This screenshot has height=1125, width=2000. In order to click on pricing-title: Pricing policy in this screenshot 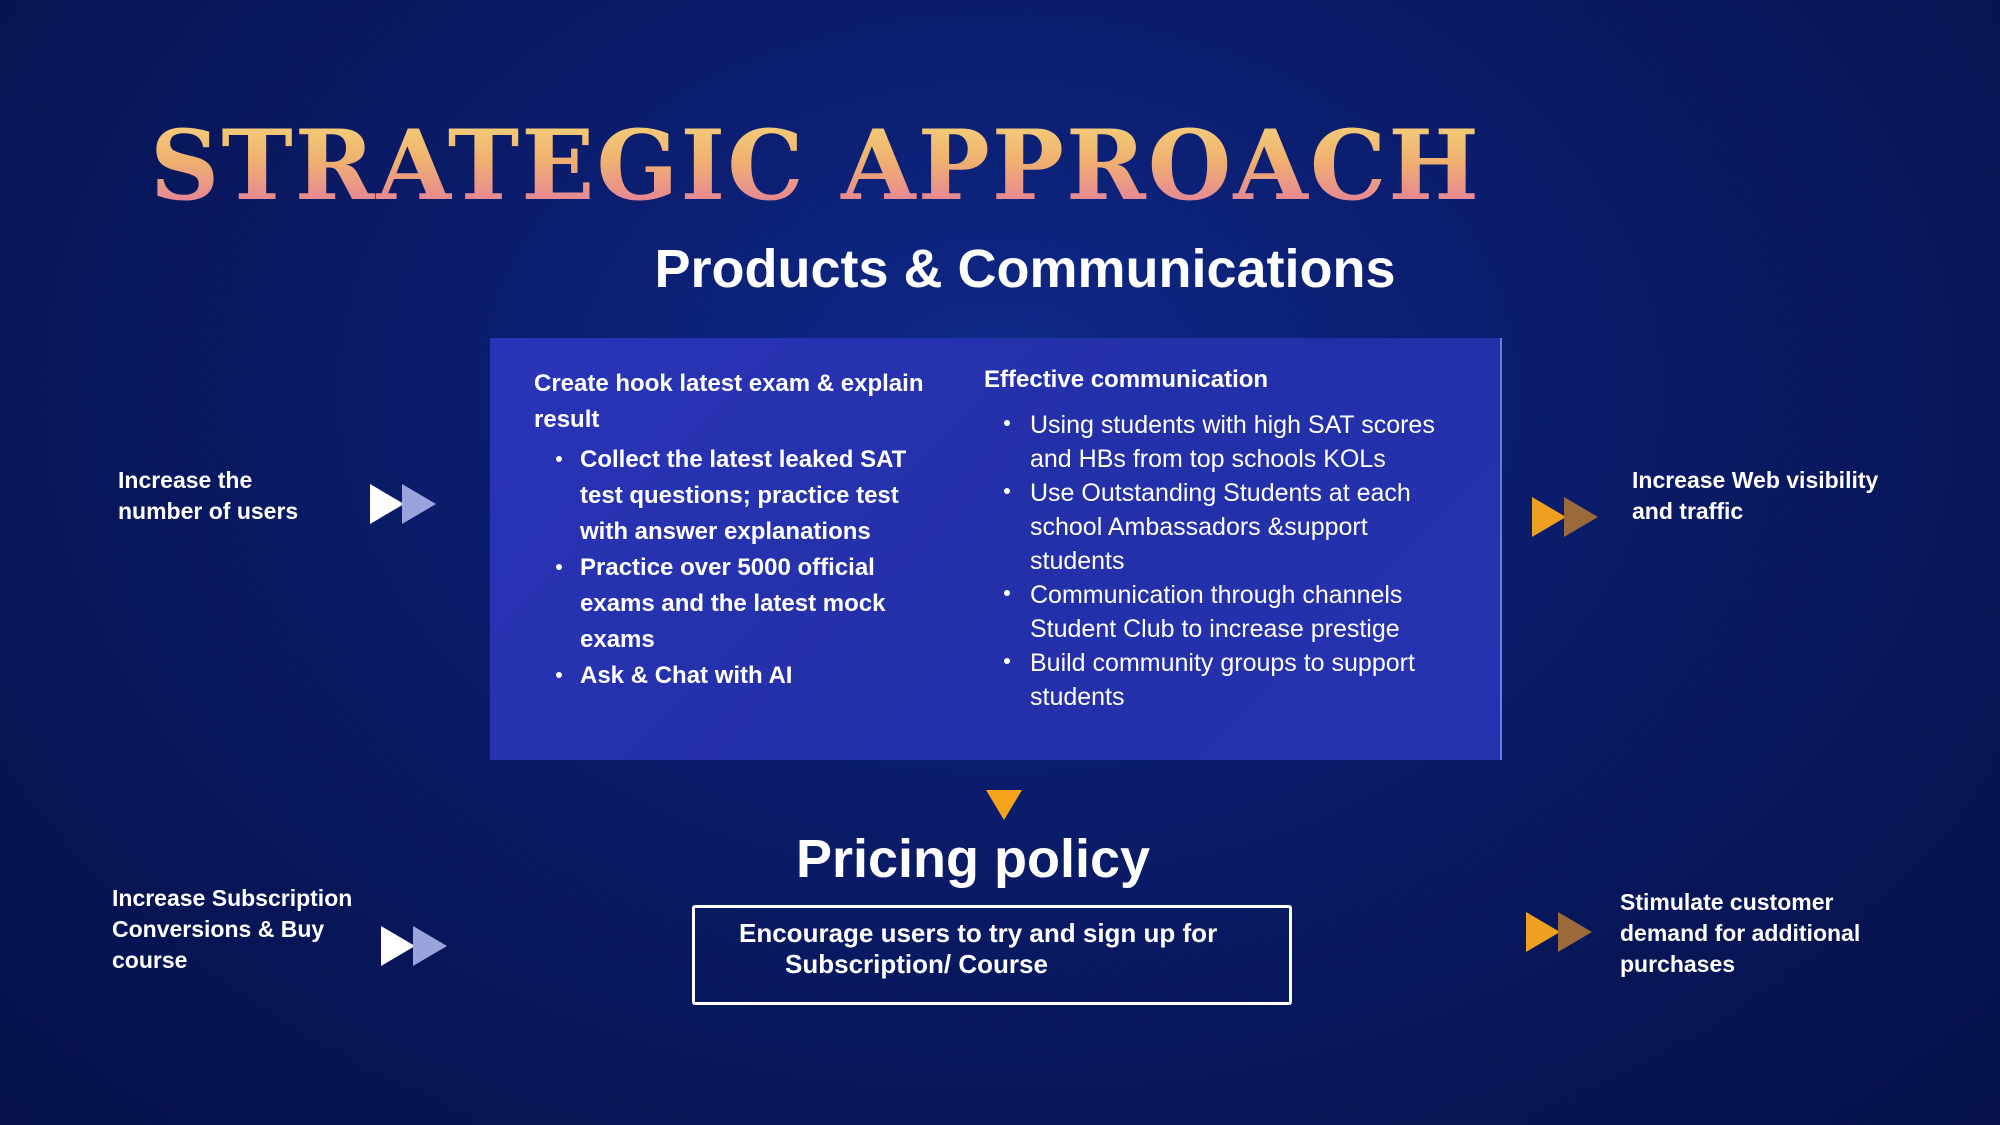, I will do `click(973, 859)`.